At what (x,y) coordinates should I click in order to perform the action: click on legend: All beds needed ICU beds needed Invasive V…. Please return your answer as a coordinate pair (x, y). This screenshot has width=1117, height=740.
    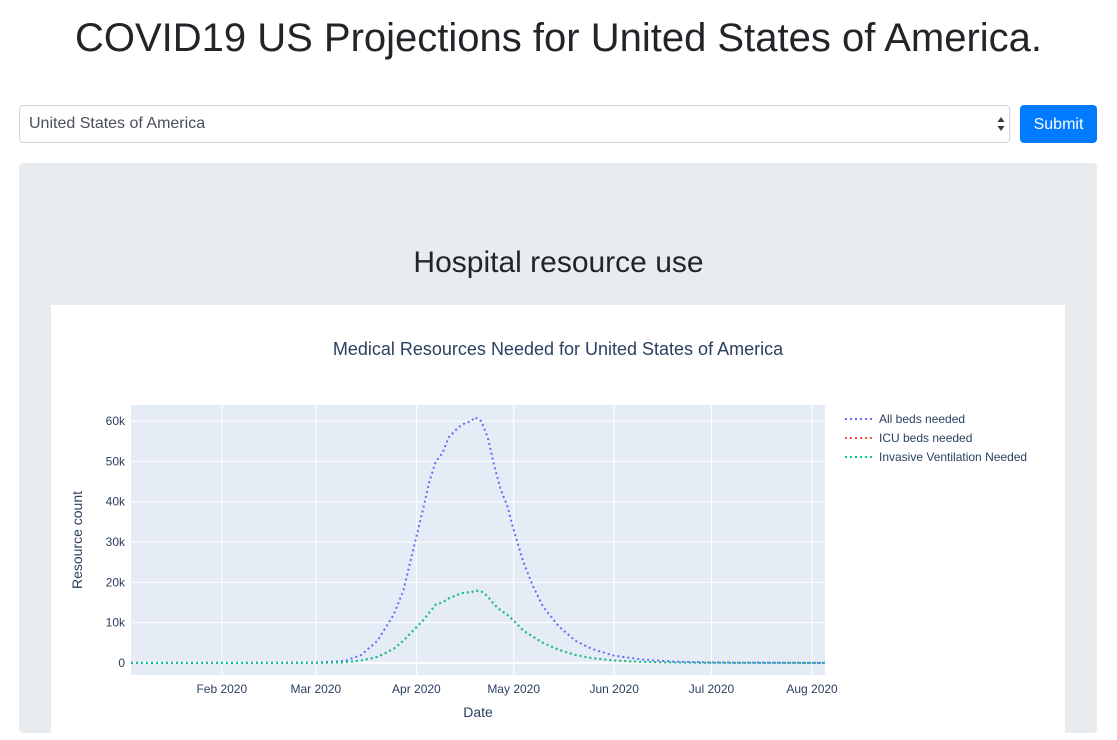
    Looking at the image, I should click on (936, 438).